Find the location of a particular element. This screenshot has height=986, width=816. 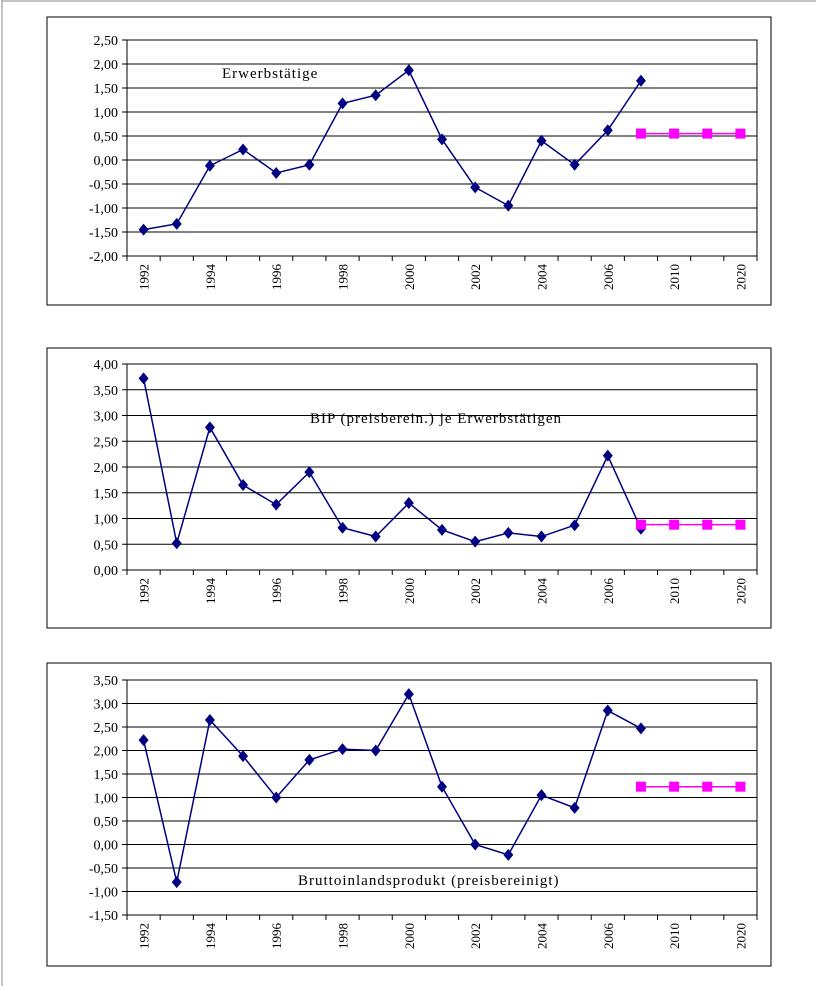

y-tick-label: -2,00 is located at coordinates (103, 257).